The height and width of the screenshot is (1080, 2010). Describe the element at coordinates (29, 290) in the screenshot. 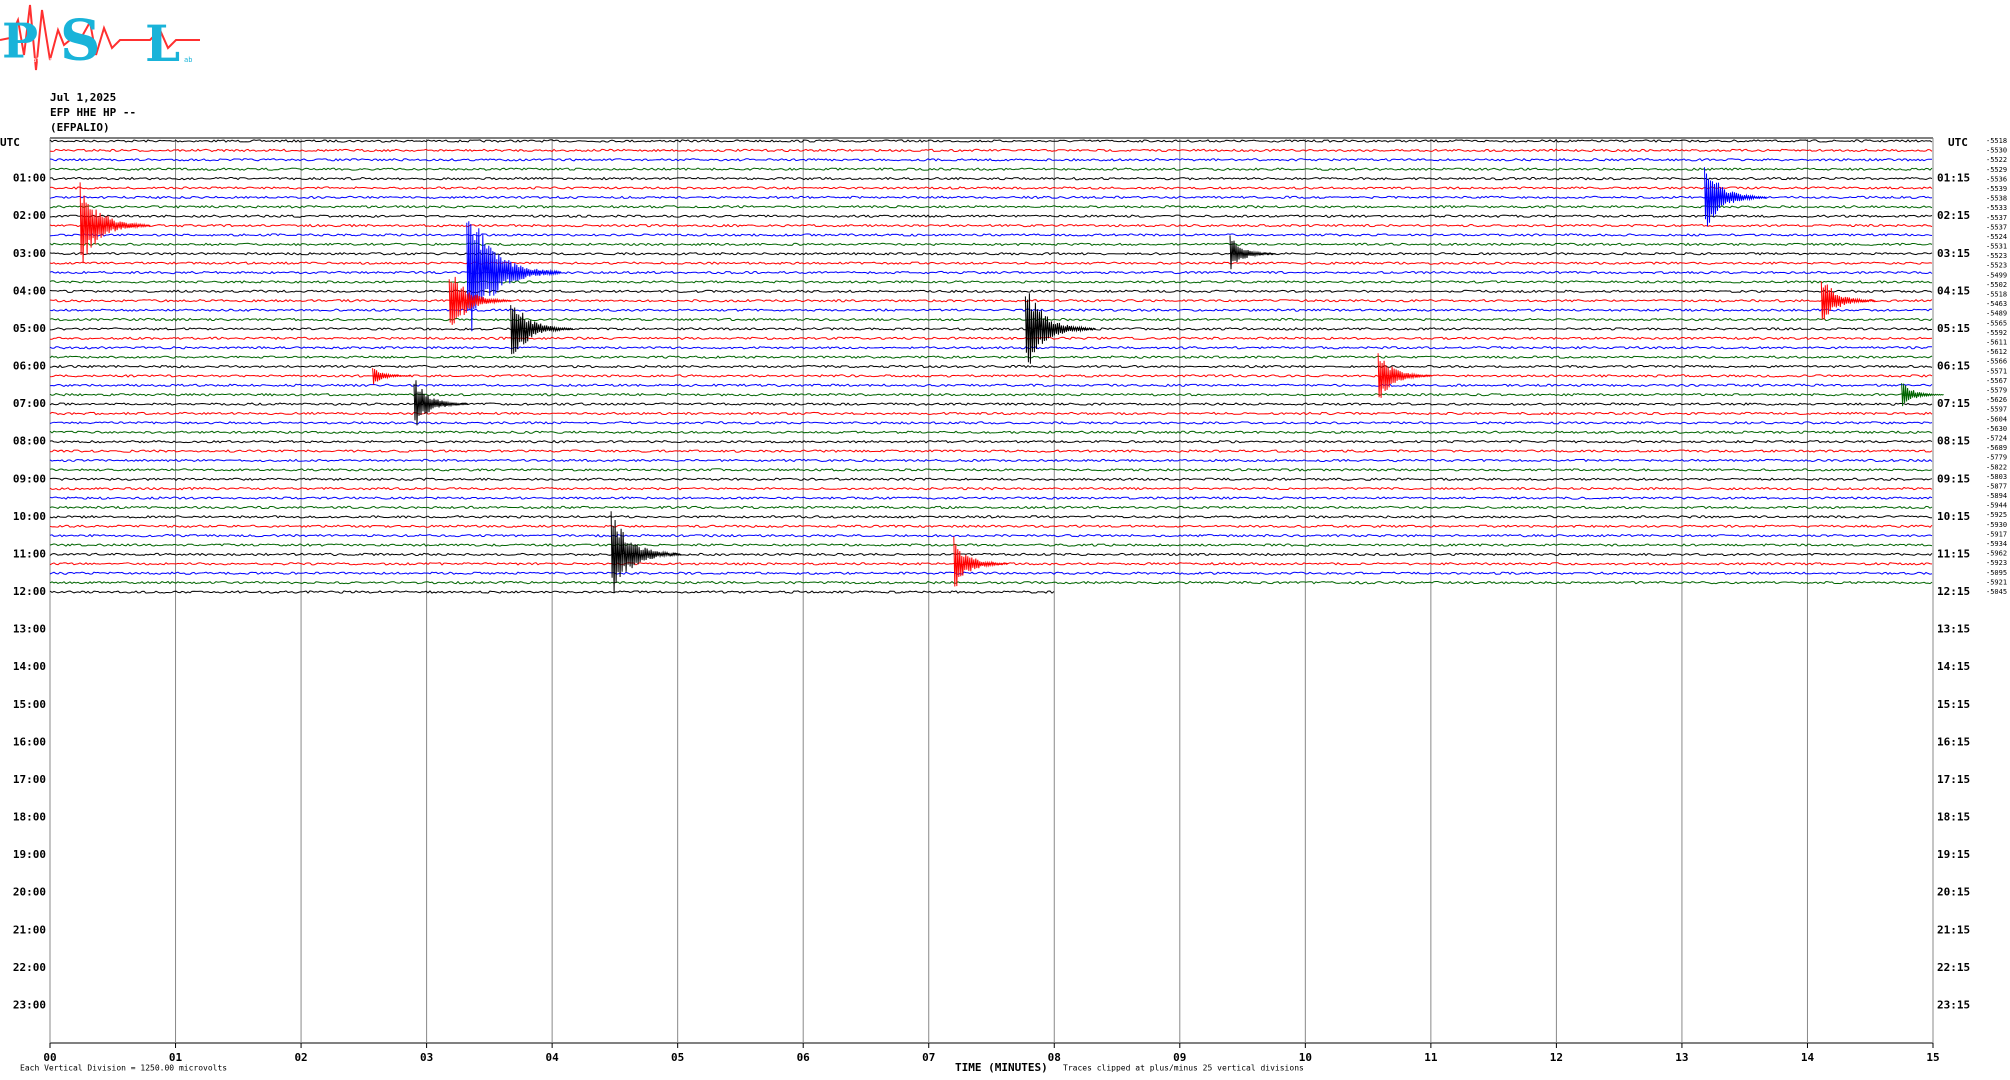

I see `left-hour-label: 04:00` at that location.